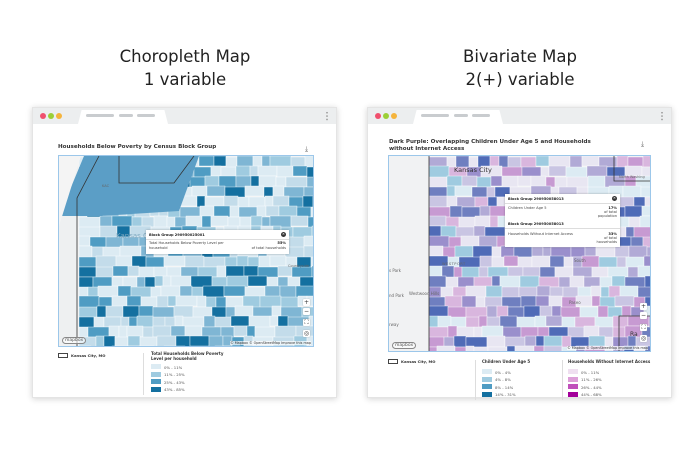  I want to click on city-boundary-line, so click(135, 251).